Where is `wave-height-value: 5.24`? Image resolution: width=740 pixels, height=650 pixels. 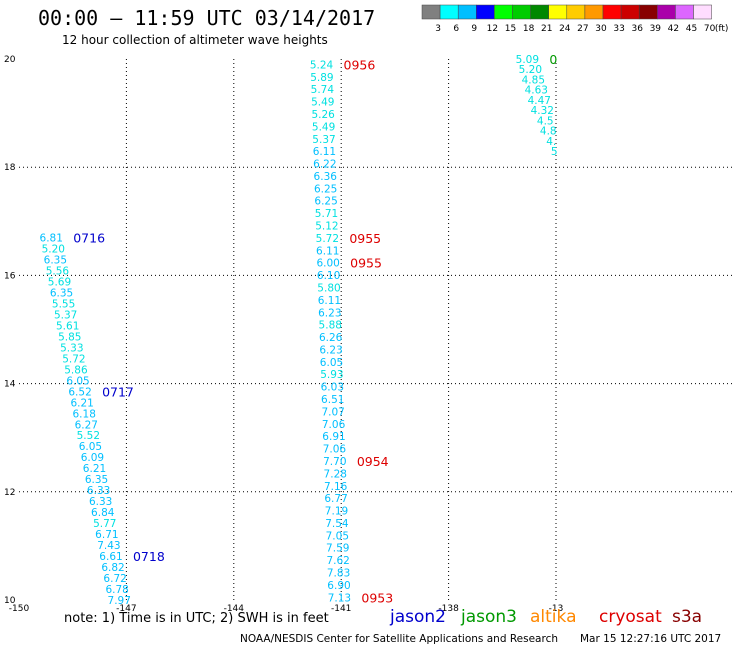 wave-height-value: 5.24 is located at coordinates (322, 65).